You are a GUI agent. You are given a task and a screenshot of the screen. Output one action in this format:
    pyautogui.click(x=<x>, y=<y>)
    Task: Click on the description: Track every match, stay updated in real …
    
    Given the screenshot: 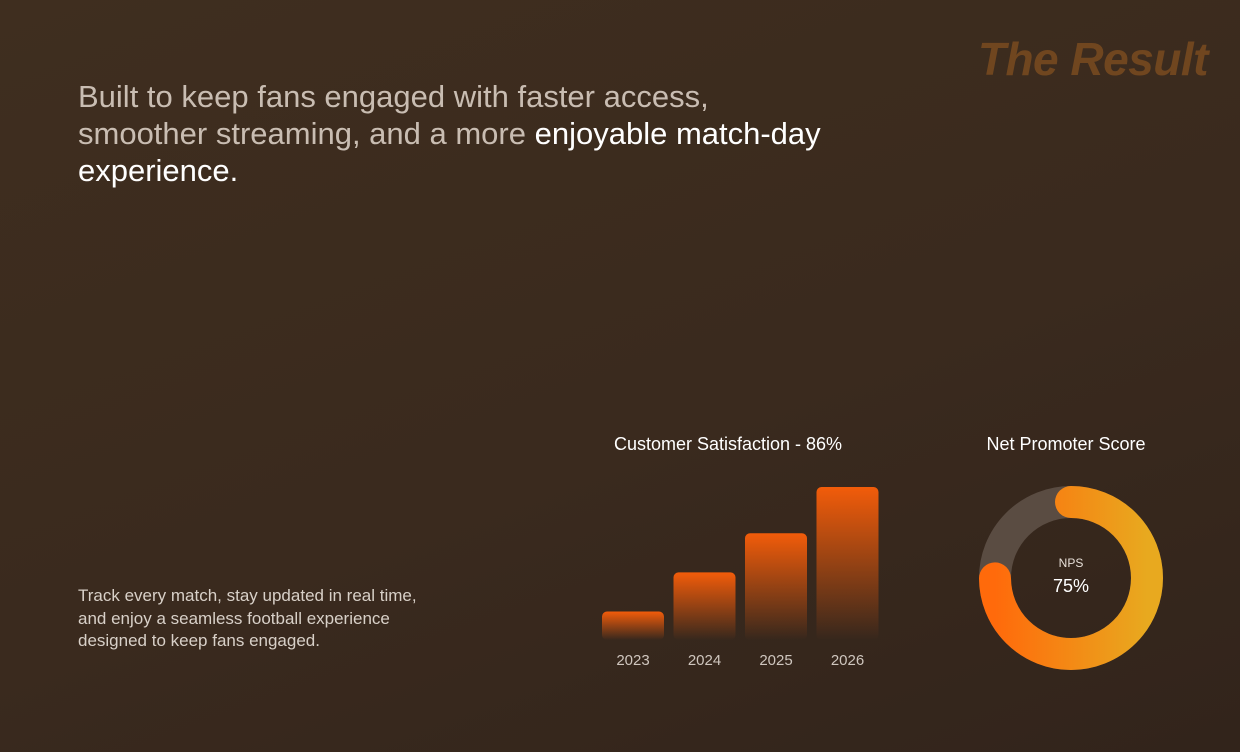 What is the action you would take?
    pyautogui.click(x=247, y=618)
    